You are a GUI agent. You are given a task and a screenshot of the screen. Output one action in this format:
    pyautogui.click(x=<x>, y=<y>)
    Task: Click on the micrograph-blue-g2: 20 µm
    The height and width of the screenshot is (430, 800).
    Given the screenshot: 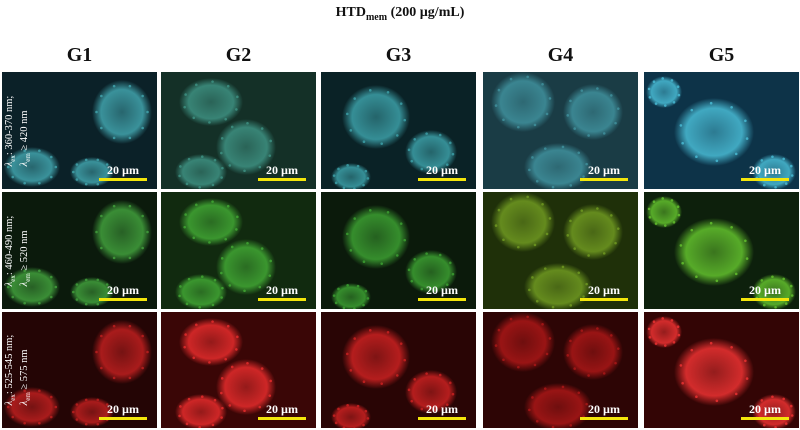 What is the action you would take?
    pyautogui.click(x=238, y=130)
    